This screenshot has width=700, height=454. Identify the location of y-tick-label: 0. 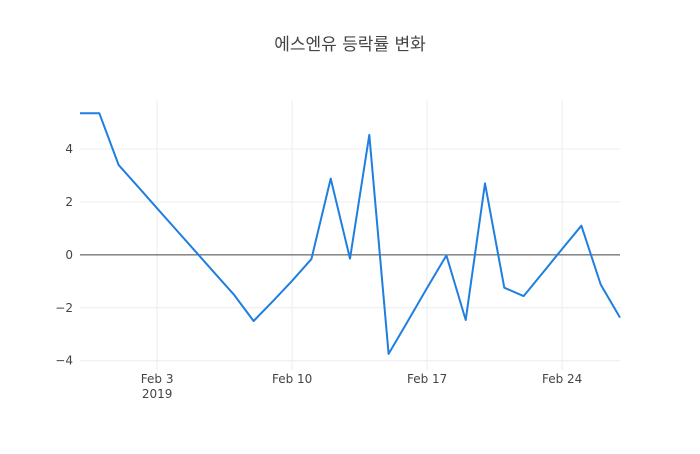
(69, 255).